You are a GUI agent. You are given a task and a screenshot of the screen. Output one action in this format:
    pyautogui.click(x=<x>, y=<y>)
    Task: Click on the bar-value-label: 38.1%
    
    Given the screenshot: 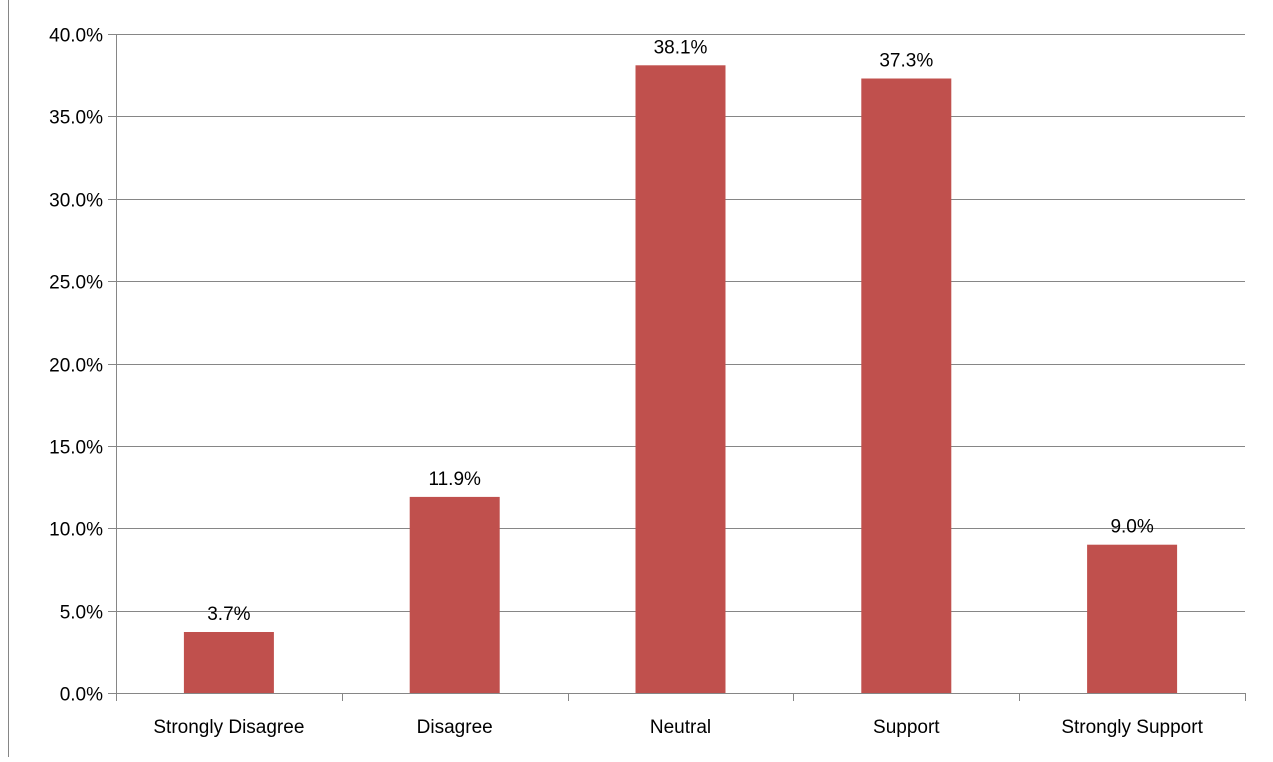 What is the action you would take?
    pyautogui.click(x=681, y=47)
    